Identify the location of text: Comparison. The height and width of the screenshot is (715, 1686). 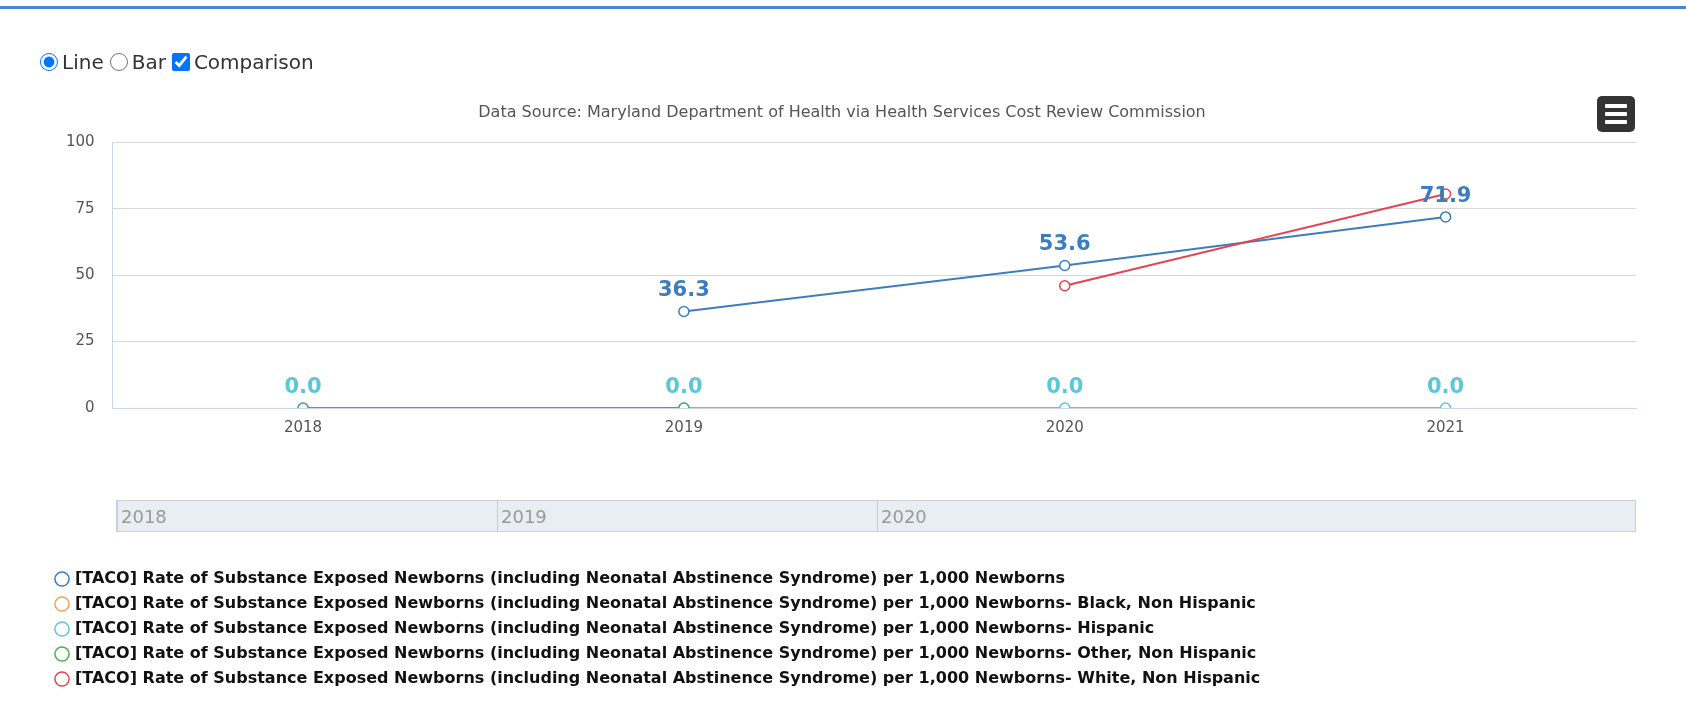
(253, 62).